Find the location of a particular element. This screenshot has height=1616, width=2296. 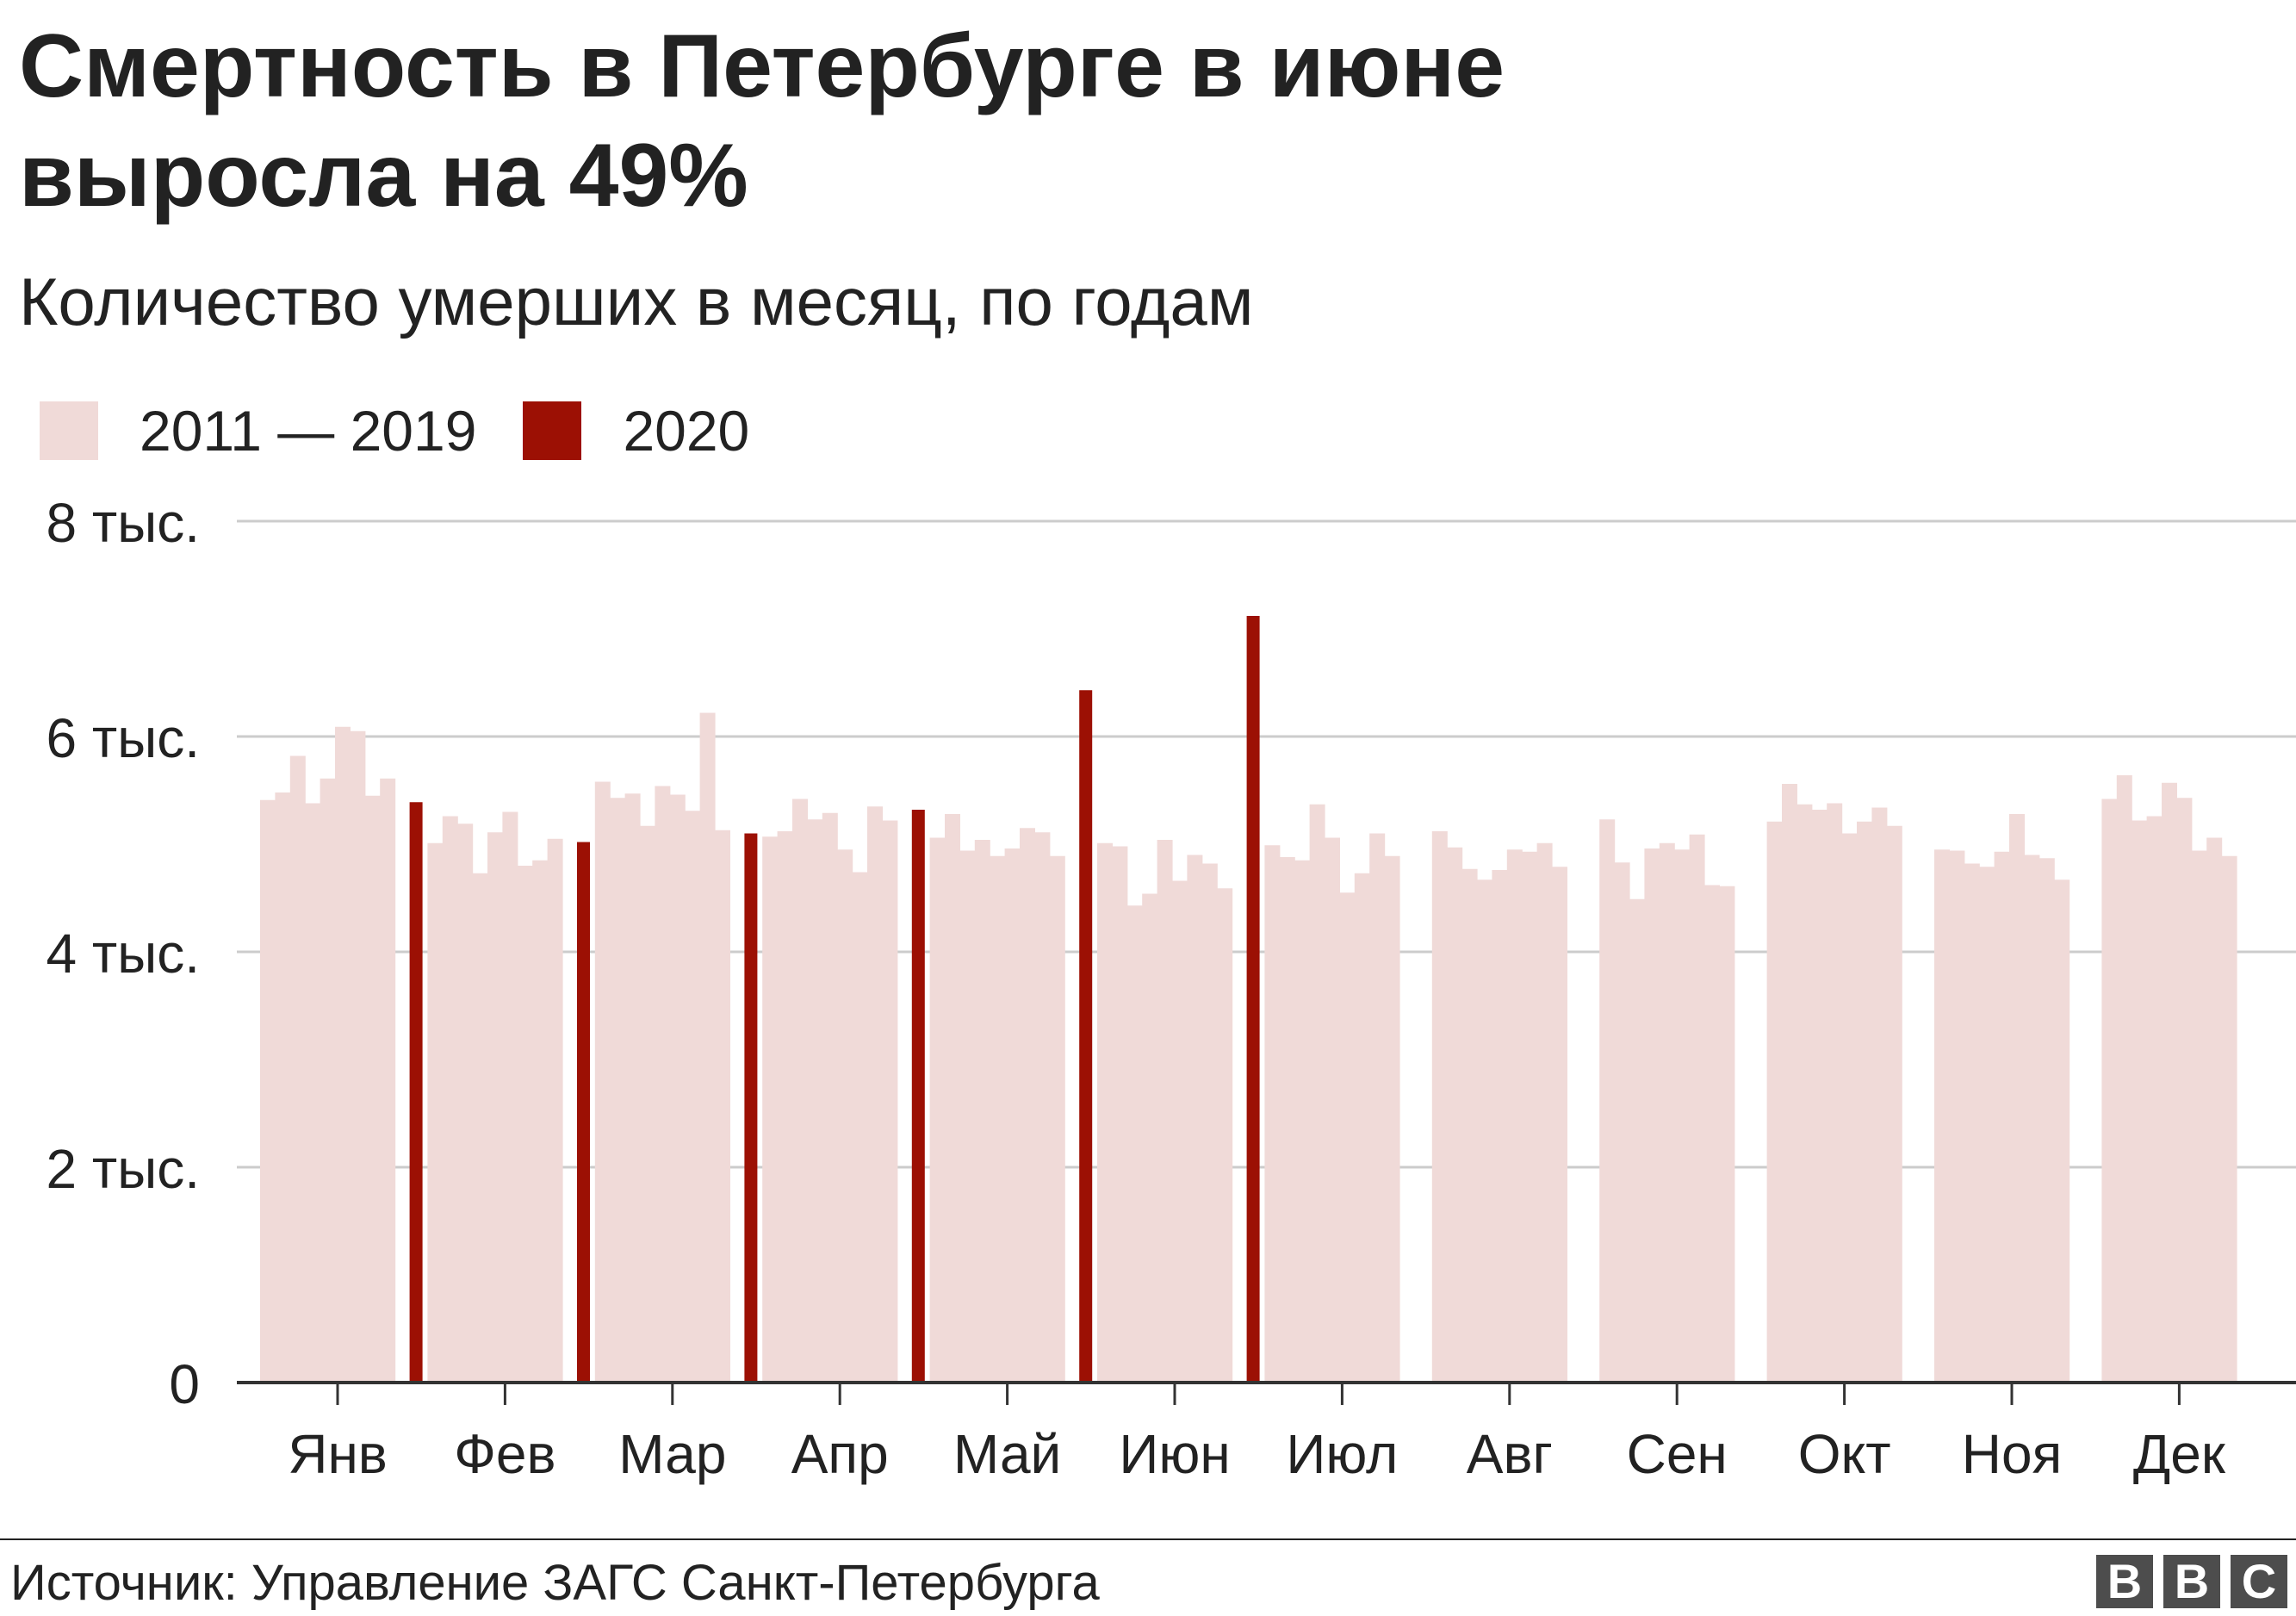

x-axis is located at coordinates (1266, 1393).